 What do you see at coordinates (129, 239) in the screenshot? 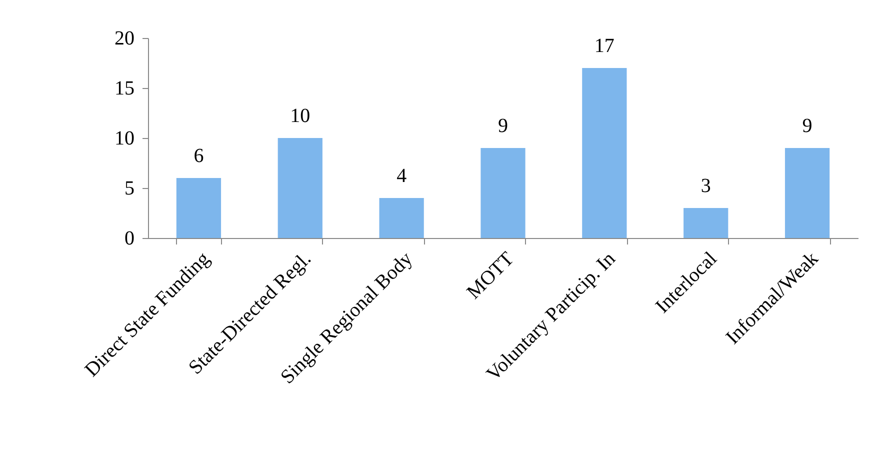
I see `y-tick-label: 0` at bounding box center [129, 239].